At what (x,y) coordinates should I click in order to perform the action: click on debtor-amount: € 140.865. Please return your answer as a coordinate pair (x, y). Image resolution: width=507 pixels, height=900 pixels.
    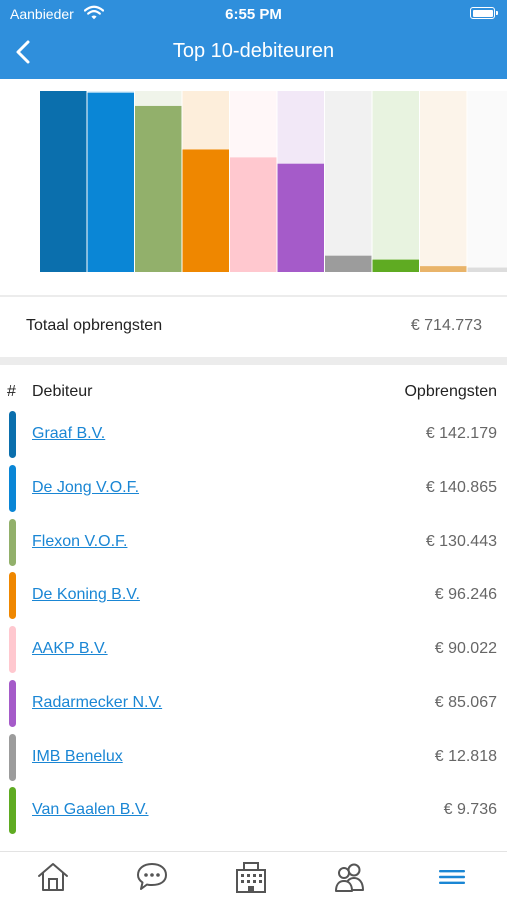
    Looking at the image, I should click on (461, 487).